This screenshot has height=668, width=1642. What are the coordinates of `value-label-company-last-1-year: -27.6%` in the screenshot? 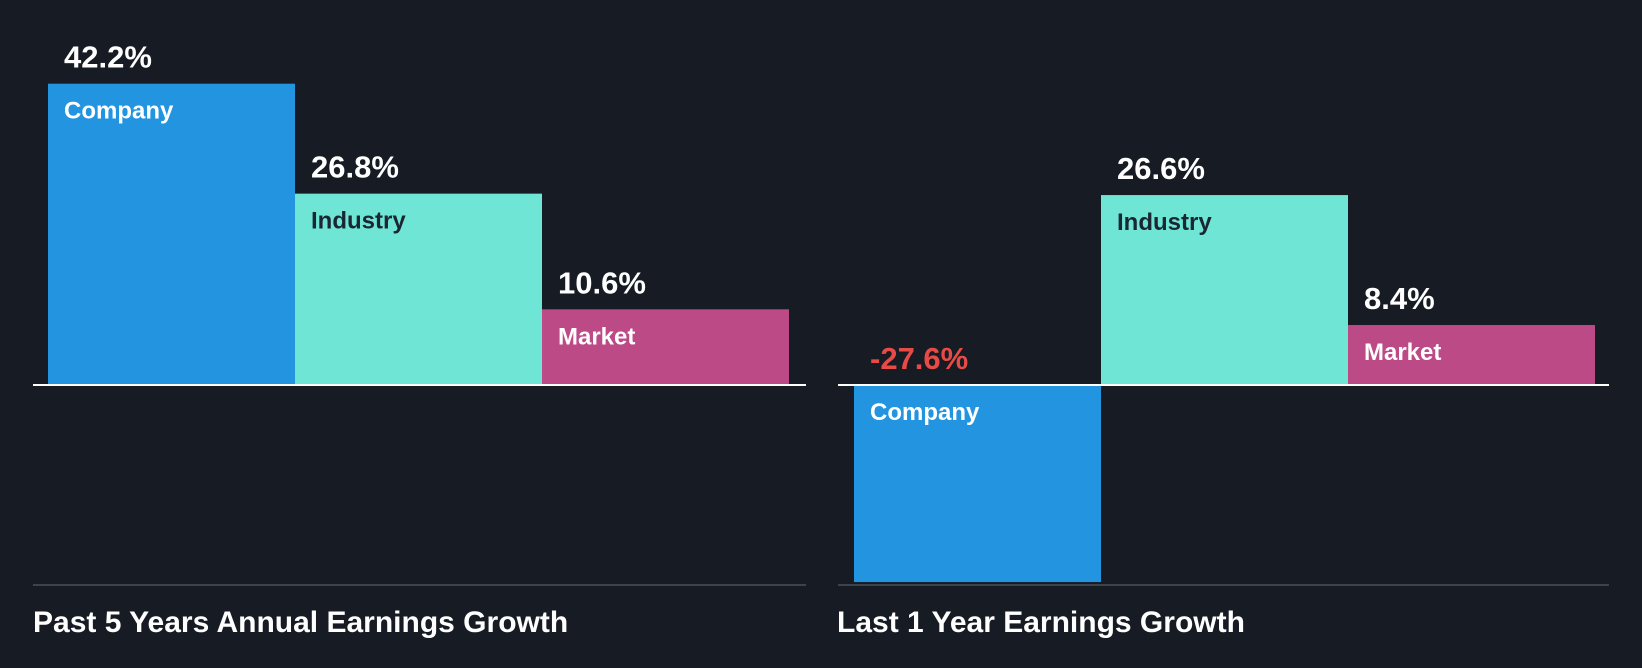 It's located at (919, 358).